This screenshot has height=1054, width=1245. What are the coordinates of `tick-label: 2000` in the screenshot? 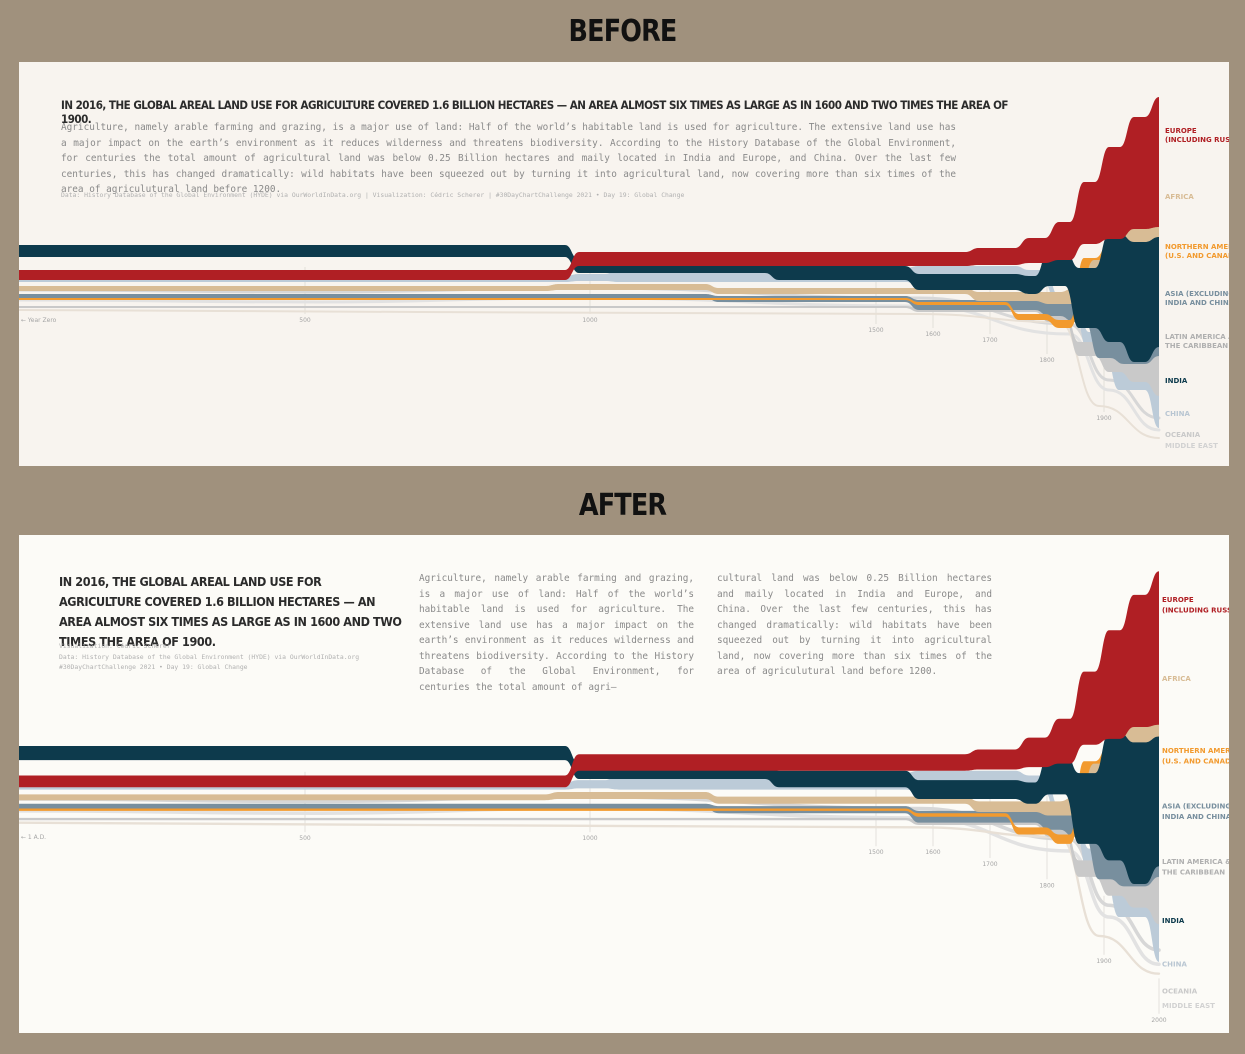 It's located at (1158, 1020).